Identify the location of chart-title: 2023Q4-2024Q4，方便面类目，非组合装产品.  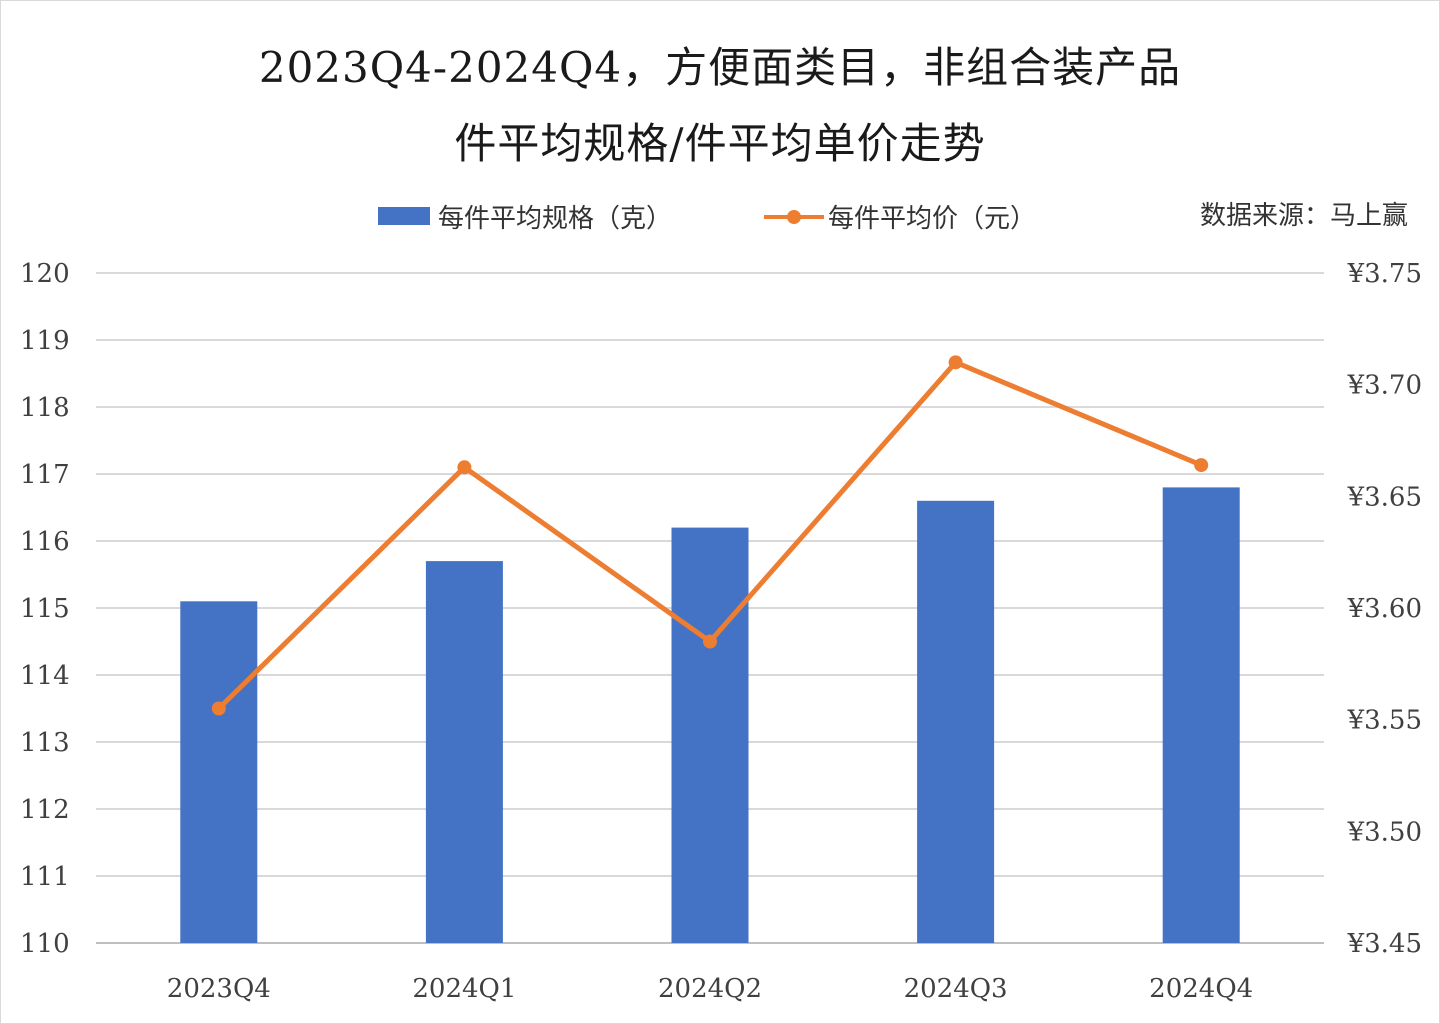
(720, 67).